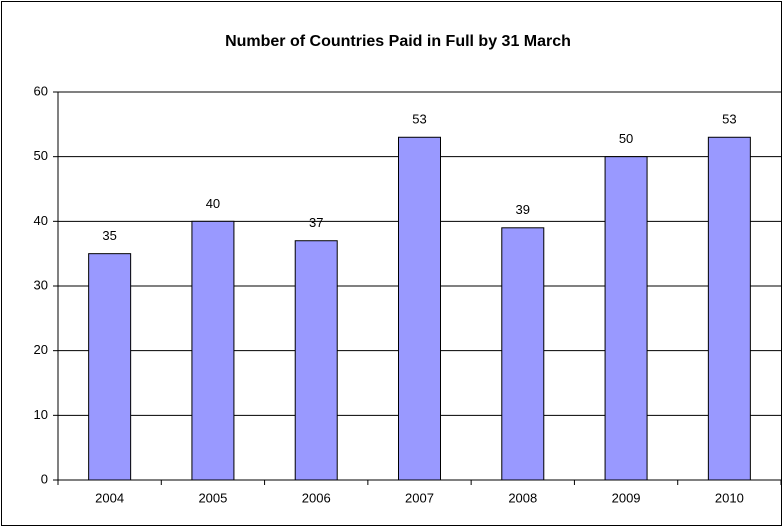 The width and height of the screenshot is (783, 527). Describe the element at coordinates (626, 138) in the screenshot. I see `data-label: 50` at that location.